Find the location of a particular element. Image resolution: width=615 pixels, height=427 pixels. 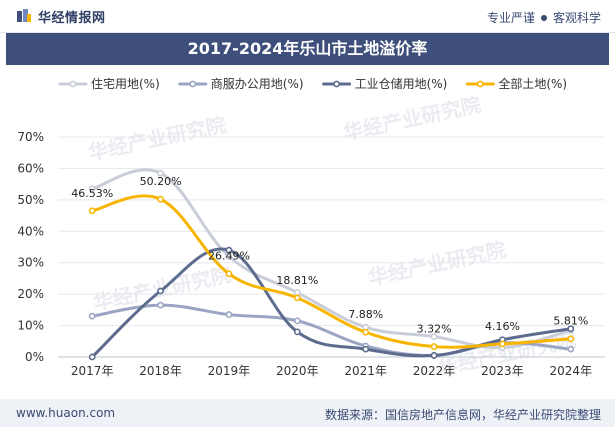

x-tick-label-2: 2019年 is located at coordinates (229, 371).